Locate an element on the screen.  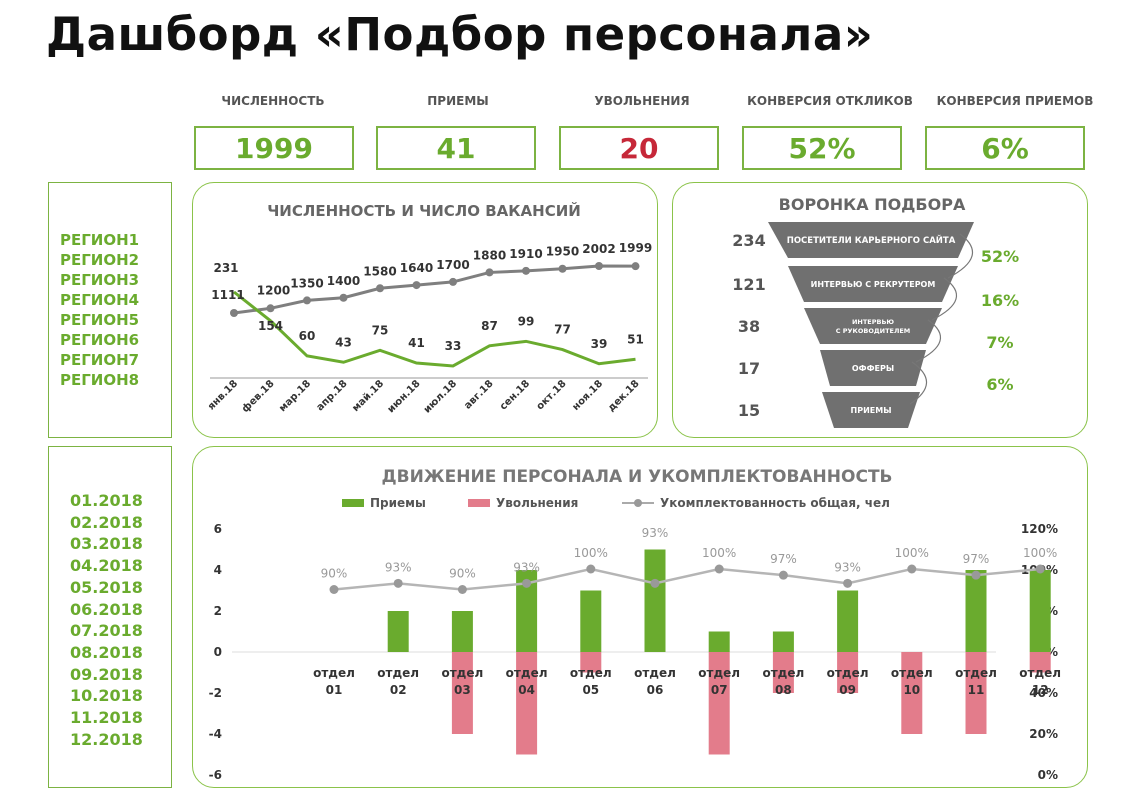
month-item-5: 05.2018 is located at coordinates (106, 587).